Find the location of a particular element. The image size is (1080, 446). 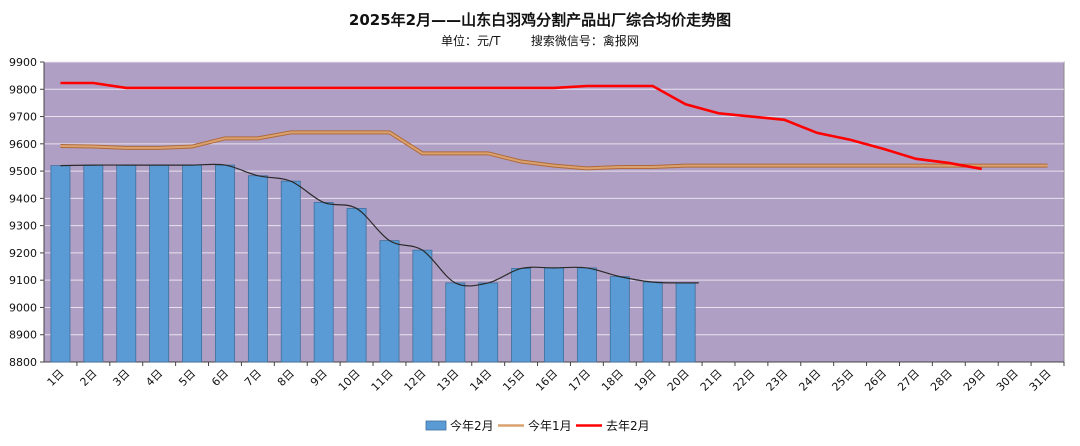

y-tick-label: 9800 is located at coordinates (23, 89).